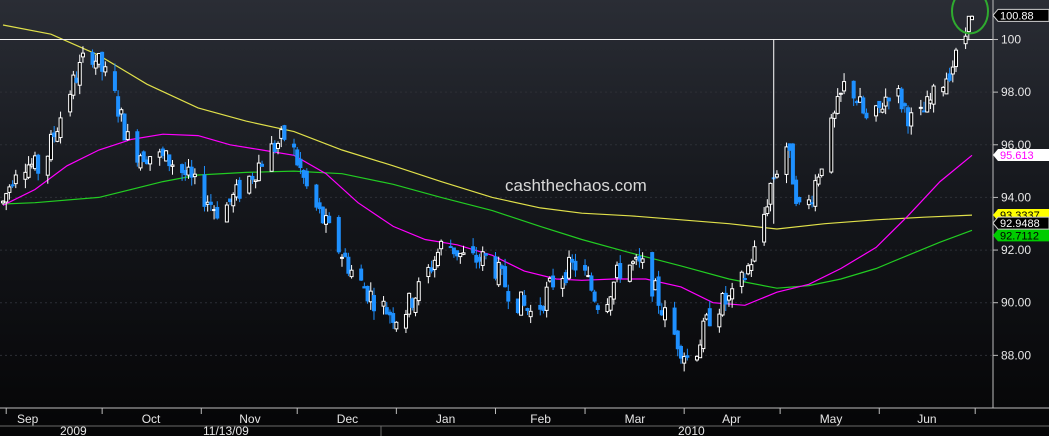  I want to click on month-label: Jan, so click(445, 419).